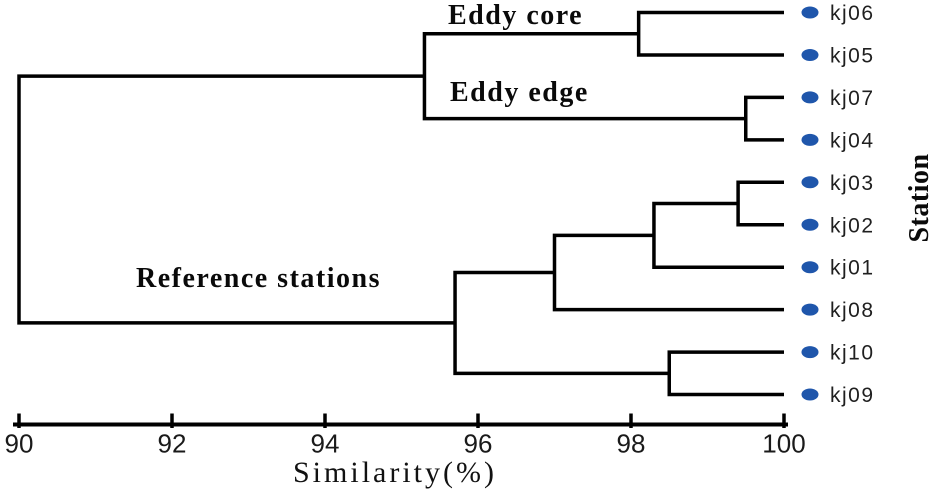 This screenshot has width=934, height=496. What do you see at coordinates (631, 444) in the screenshot?
I see `x-axis-tick-label: 98` at bounding box center [631, 444].